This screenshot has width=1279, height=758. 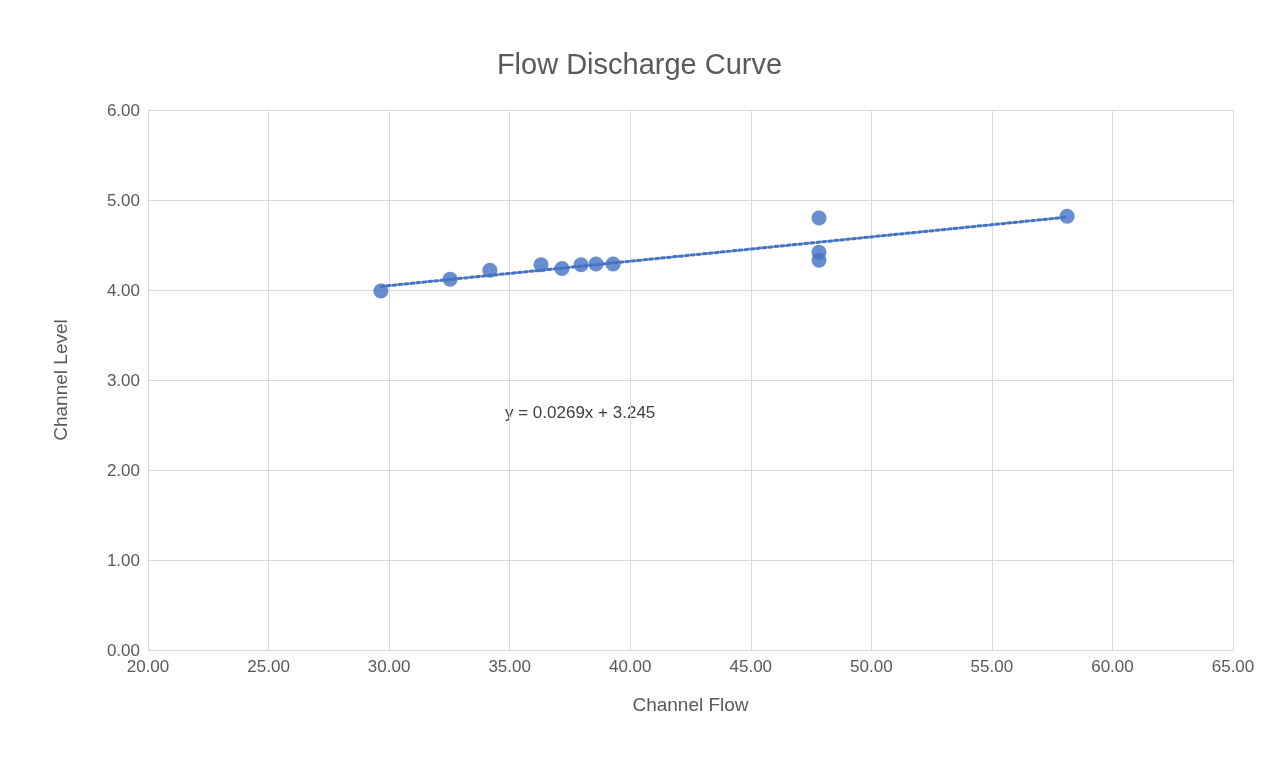 What do you see at coordinates (1233, 666) in the screenshot?
I see `x-tick-label: 65.00` at bounding box center [1233, 666].